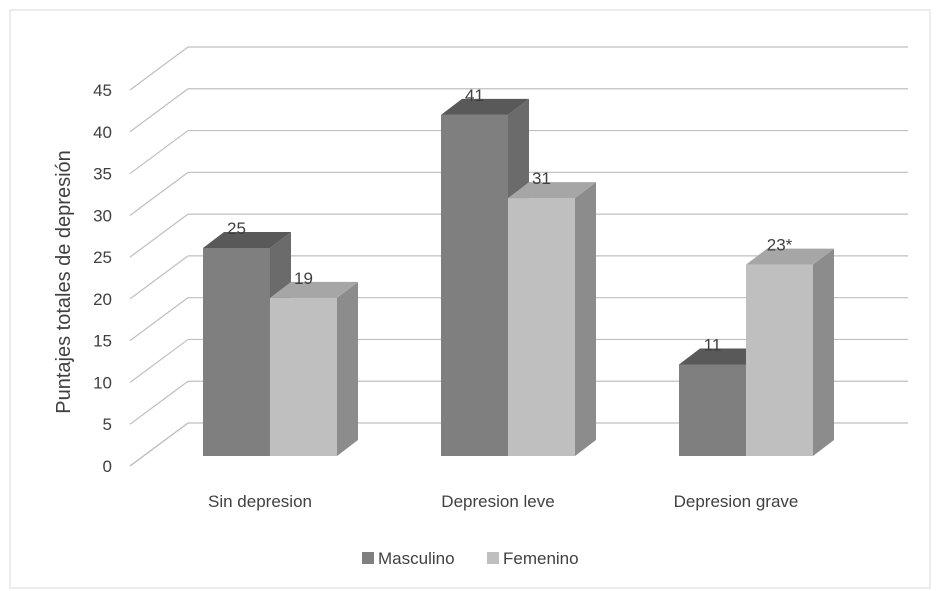 The height and width of the screenshot is (591, 941). Describe the element at coordinates (541, 178) in the screenshot. I see `data-label-femenino-1: 31` at that location.